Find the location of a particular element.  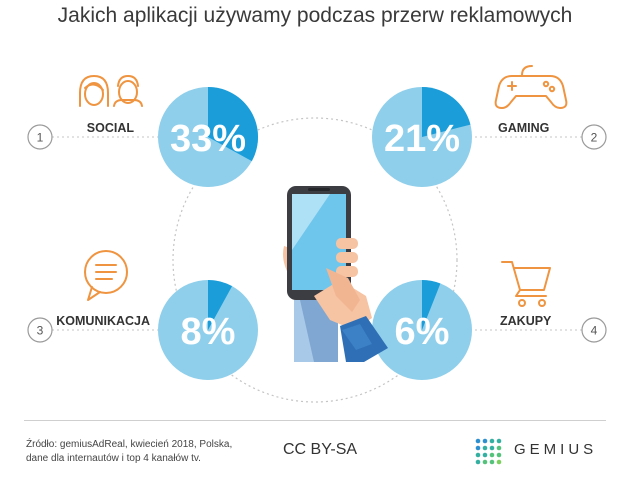

pie-1-slice is located at coordinates (233, 124).